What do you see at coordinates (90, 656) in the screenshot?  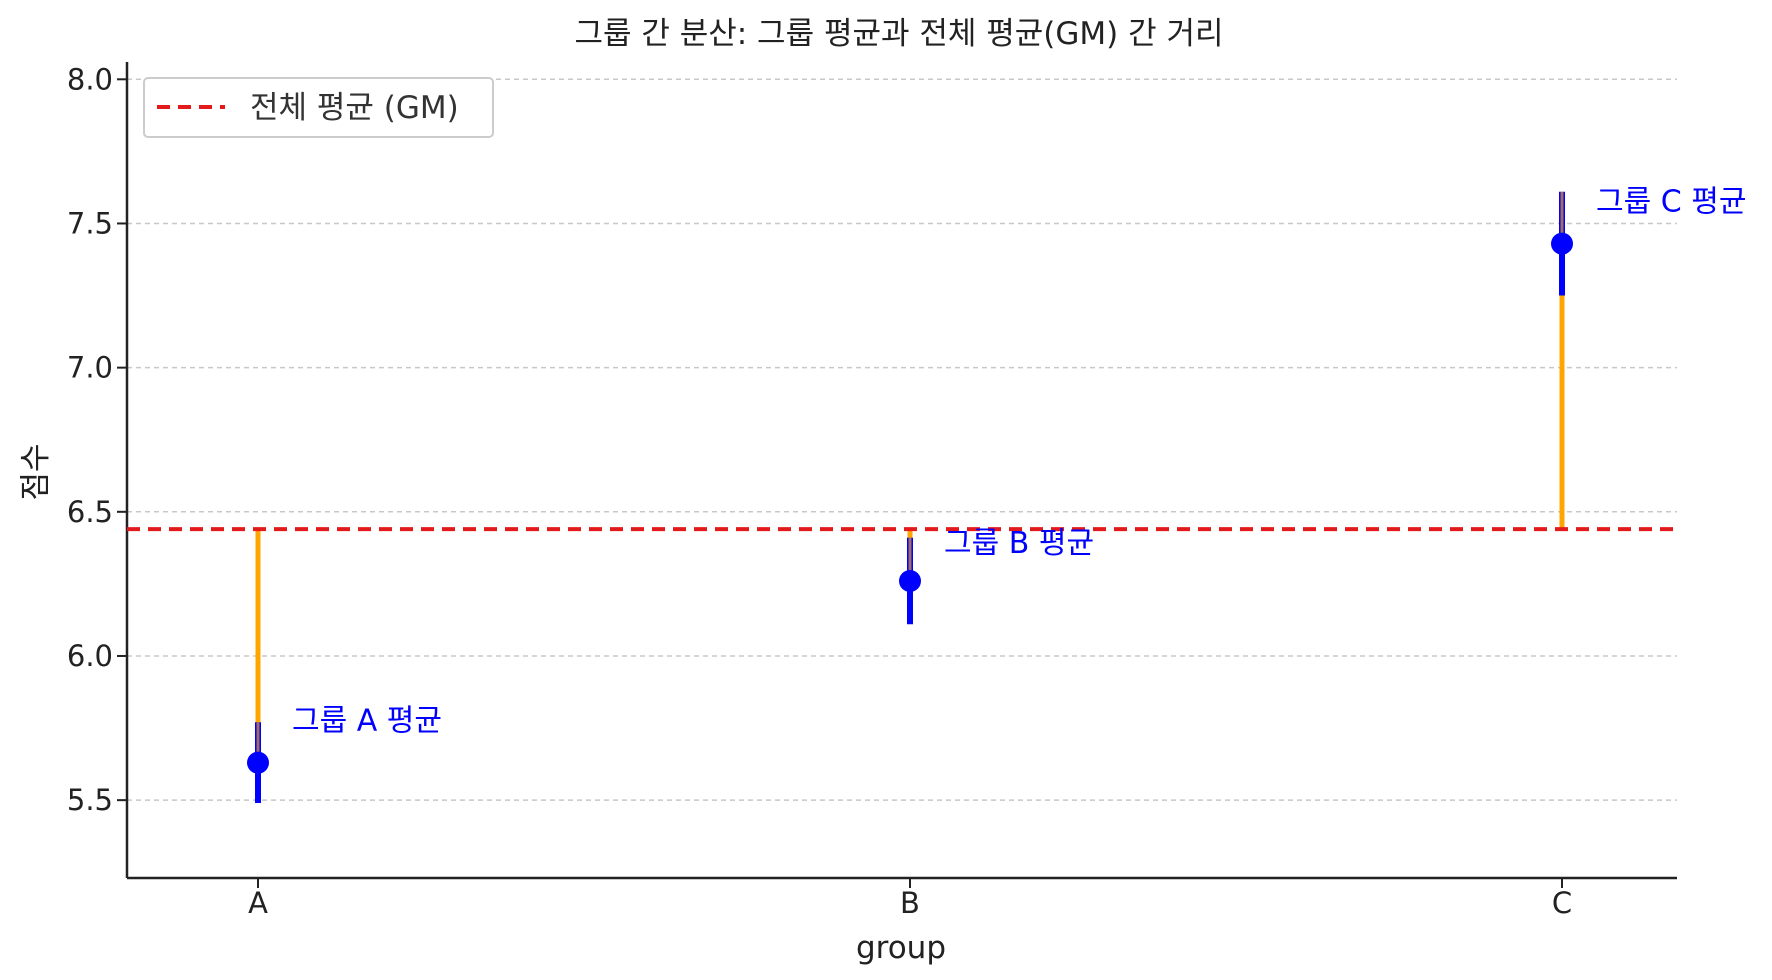 I see `y-tick-label: 6.0` at bounding box center [90, 656].